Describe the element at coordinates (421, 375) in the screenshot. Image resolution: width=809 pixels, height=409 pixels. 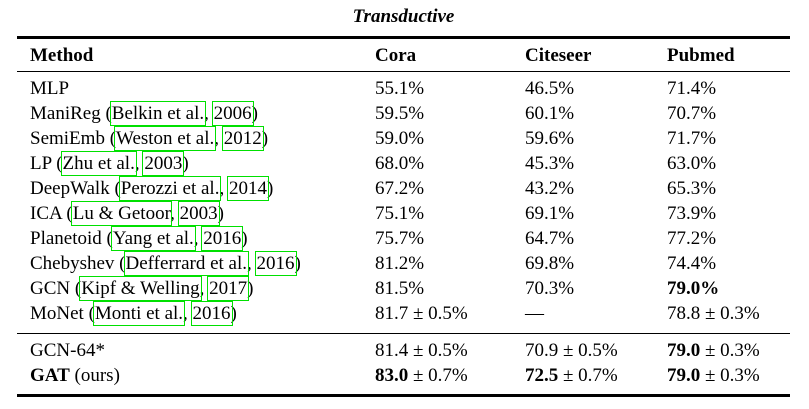
I see `cora-value: 83.0 ± 0.7%` at that location.